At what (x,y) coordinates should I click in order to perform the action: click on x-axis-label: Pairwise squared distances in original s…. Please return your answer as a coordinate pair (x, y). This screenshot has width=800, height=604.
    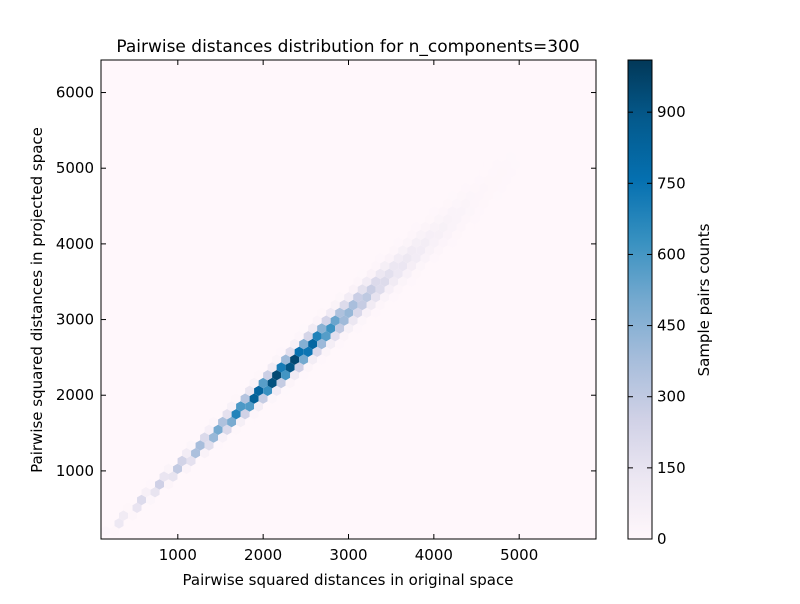
    Looking at the image, I should click on (348, 580).